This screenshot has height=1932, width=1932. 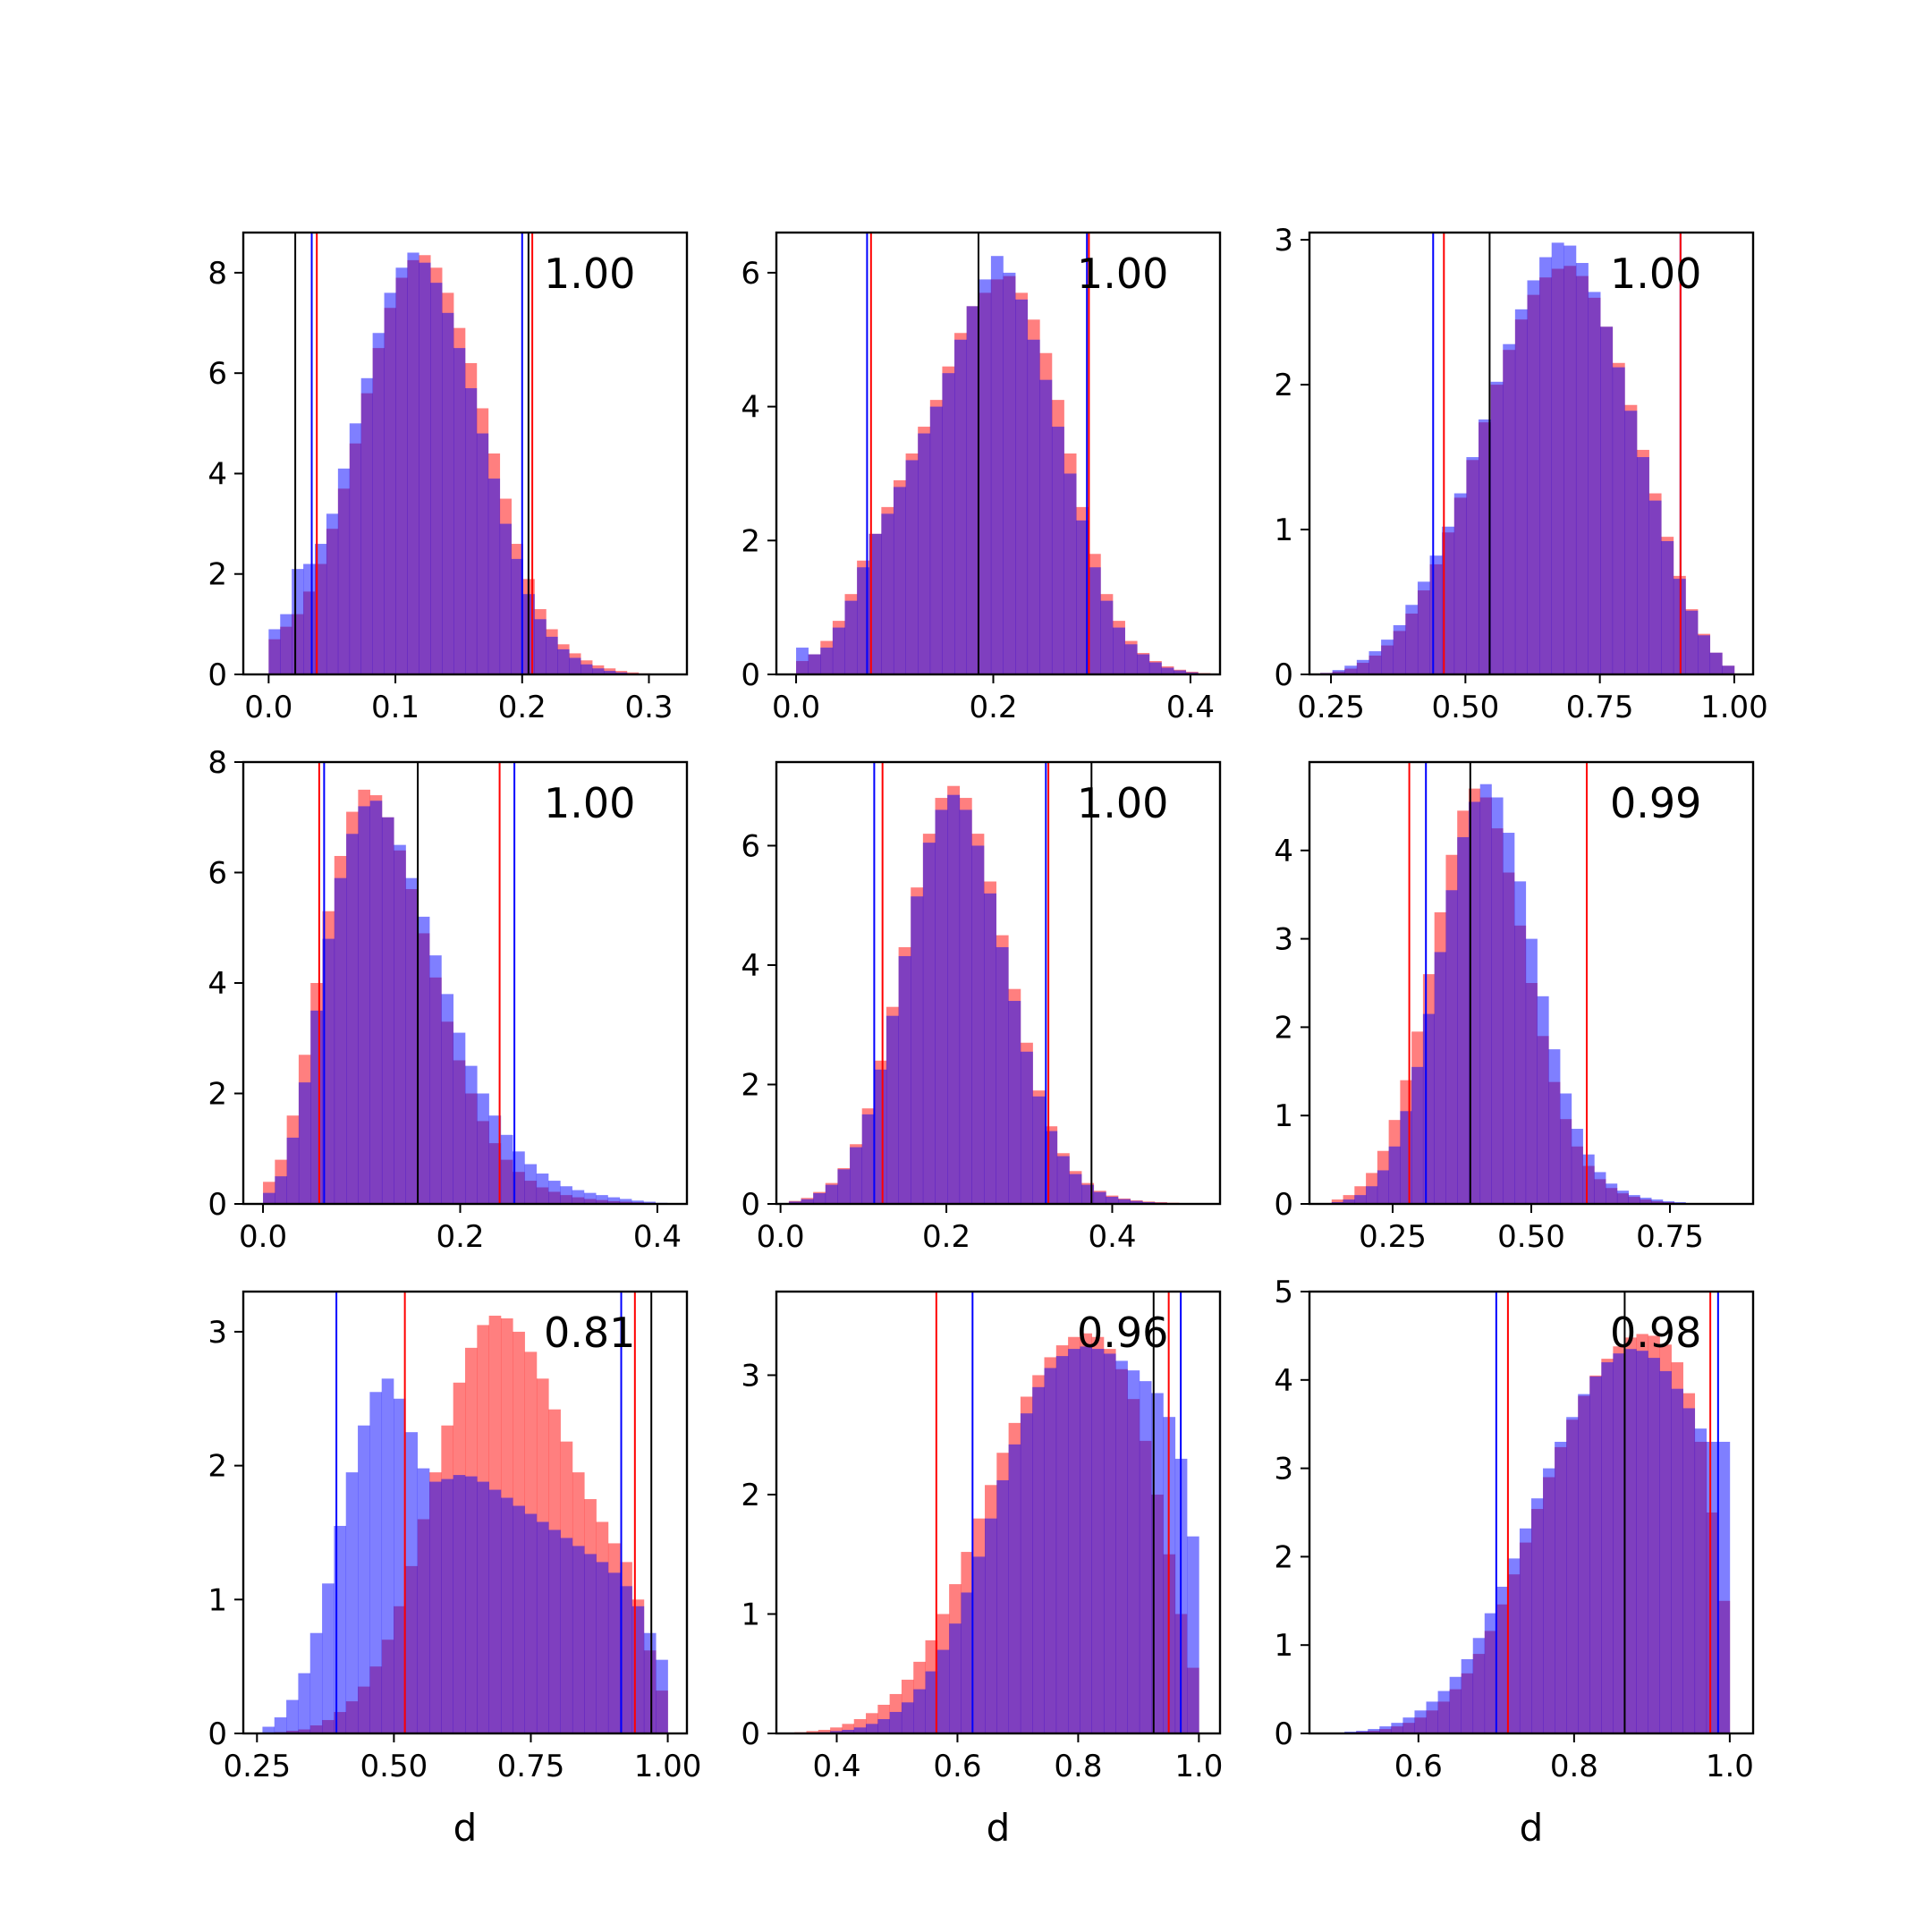 What do you see at coordinates (1418, 1766) in the screenshot?
I see `x-tick-label: 0.6` at bounding box center [1418, 1766].